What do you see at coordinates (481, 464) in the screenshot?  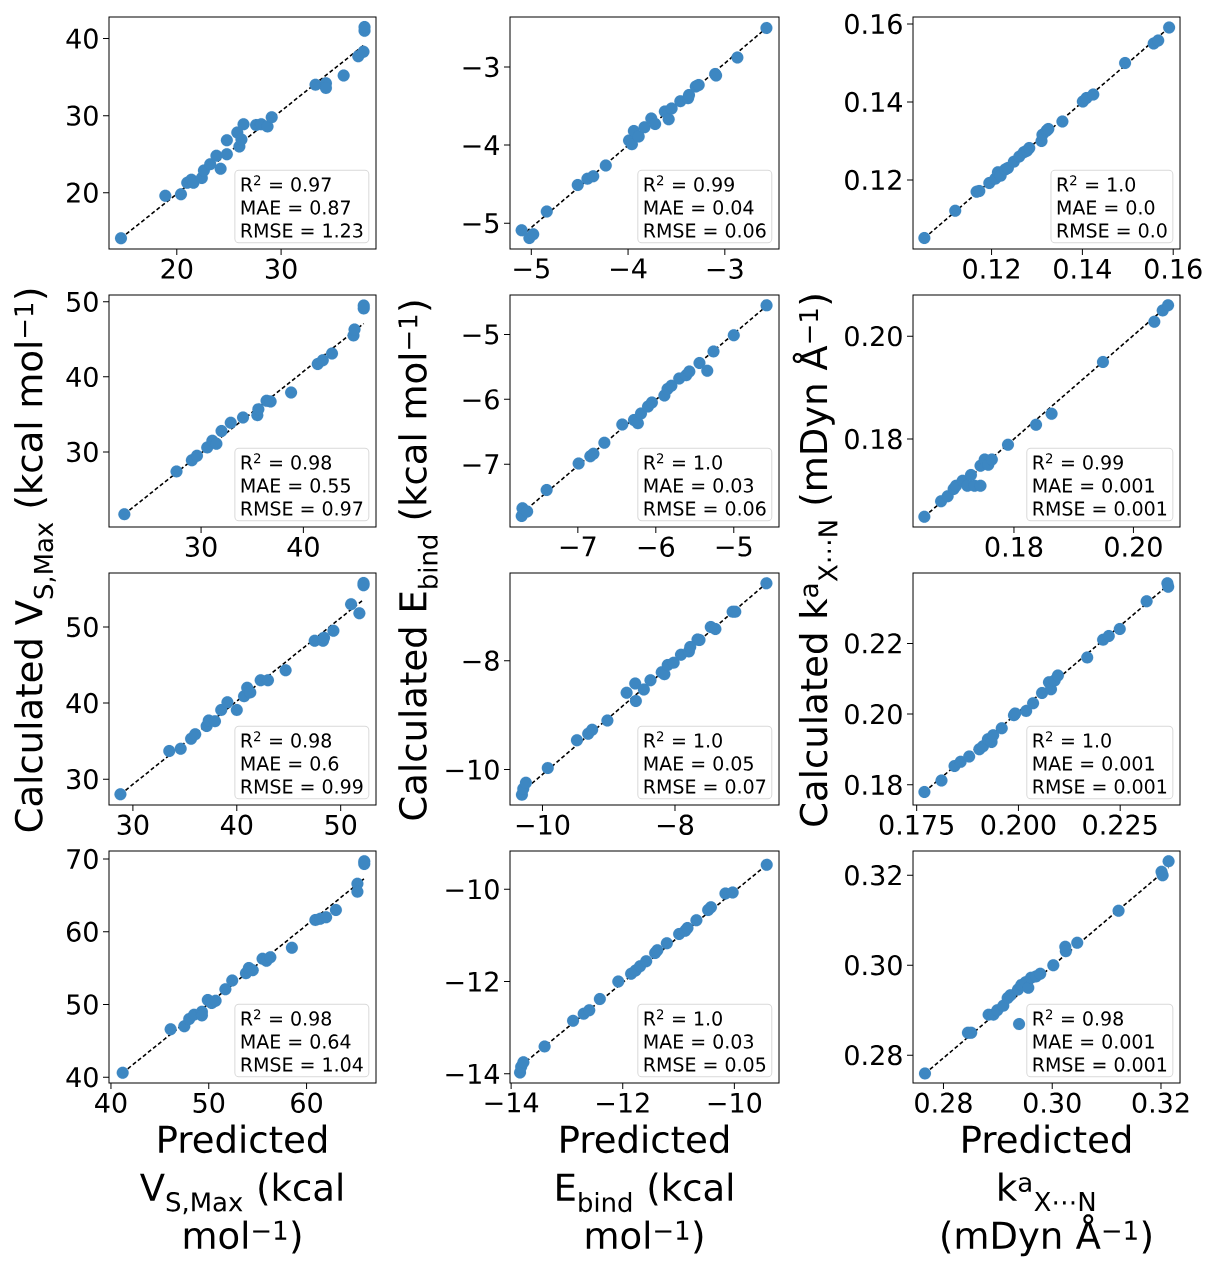 I see `y-tick-label: −7` at bounding box center [481, 464].